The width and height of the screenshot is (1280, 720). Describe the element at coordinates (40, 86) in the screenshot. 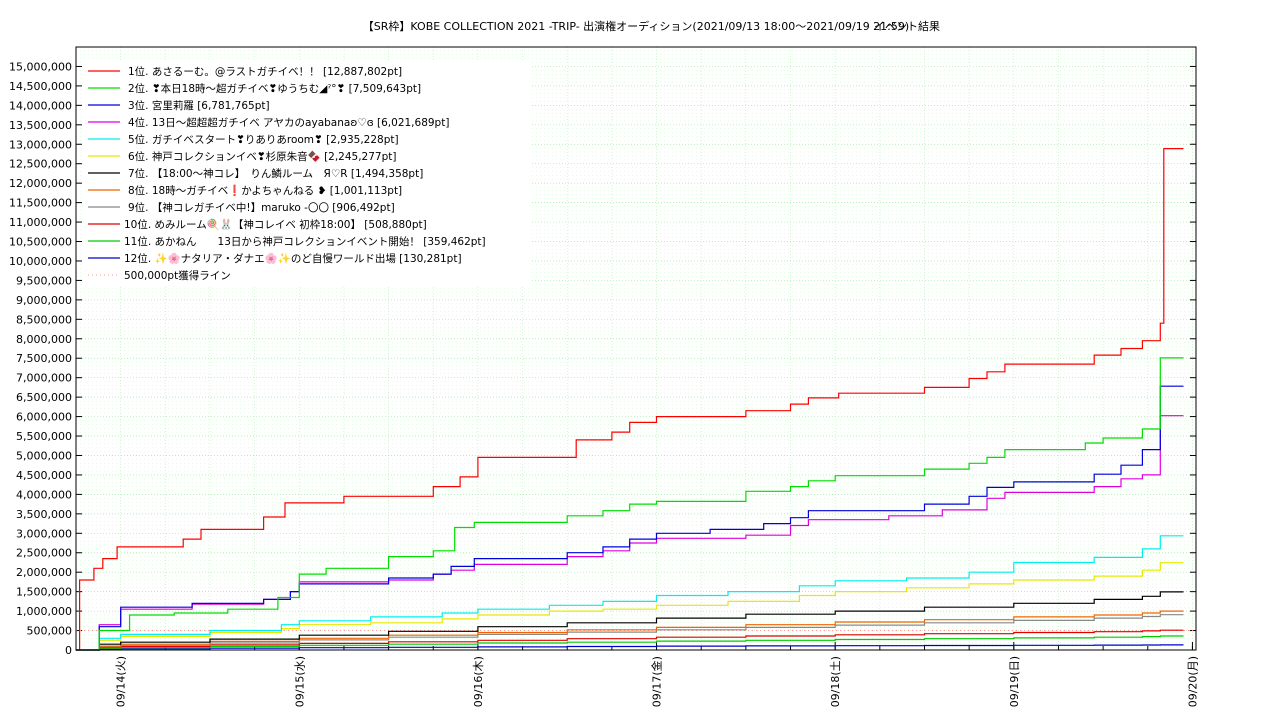

I see `y-tick-label: 14,500,000` at that location.